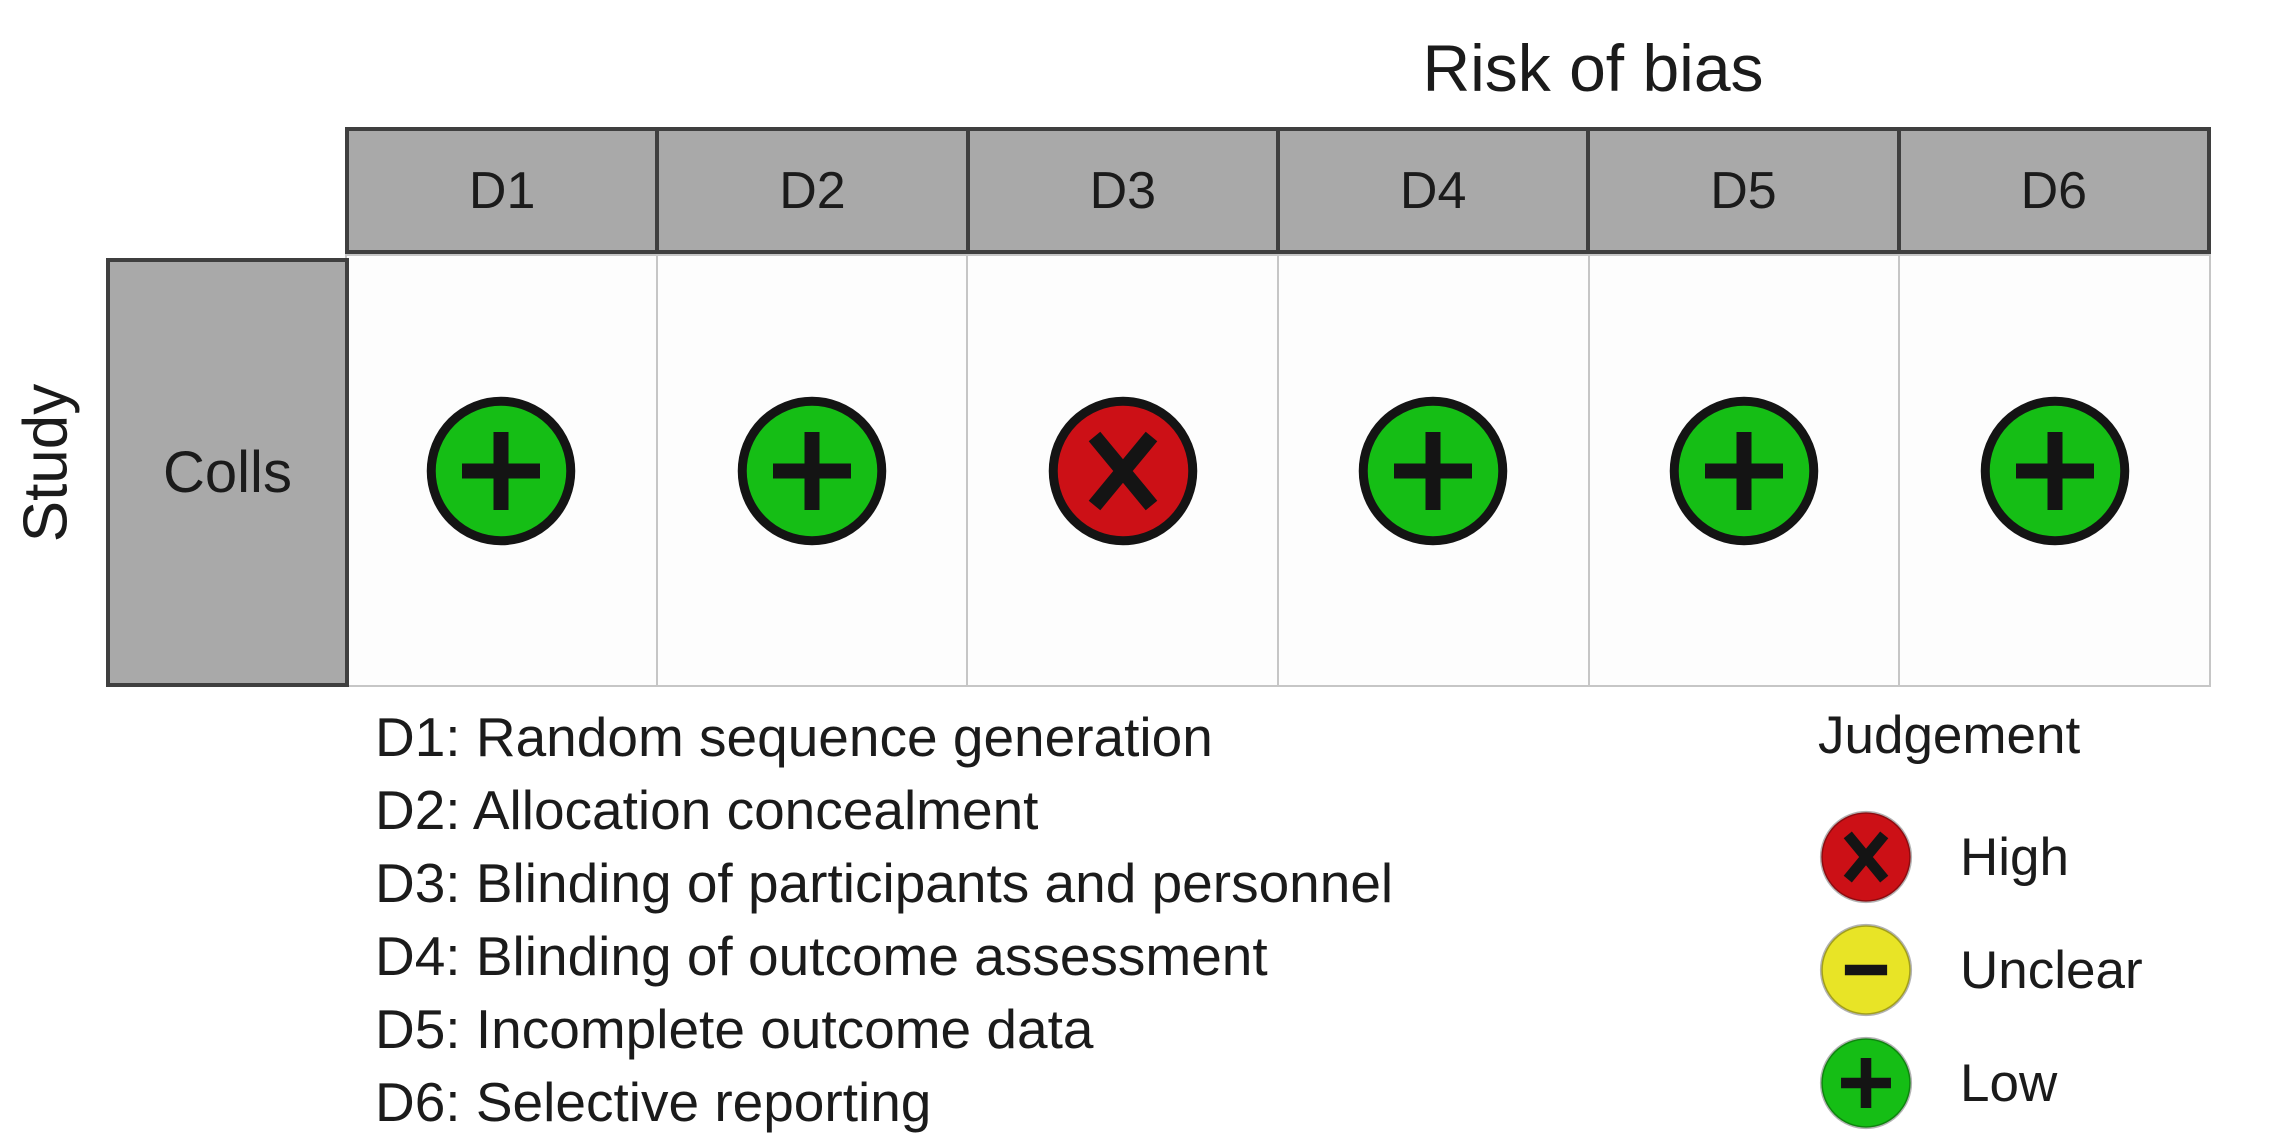  I want to click on header-cell-d4: D4, so click(1433, 190).